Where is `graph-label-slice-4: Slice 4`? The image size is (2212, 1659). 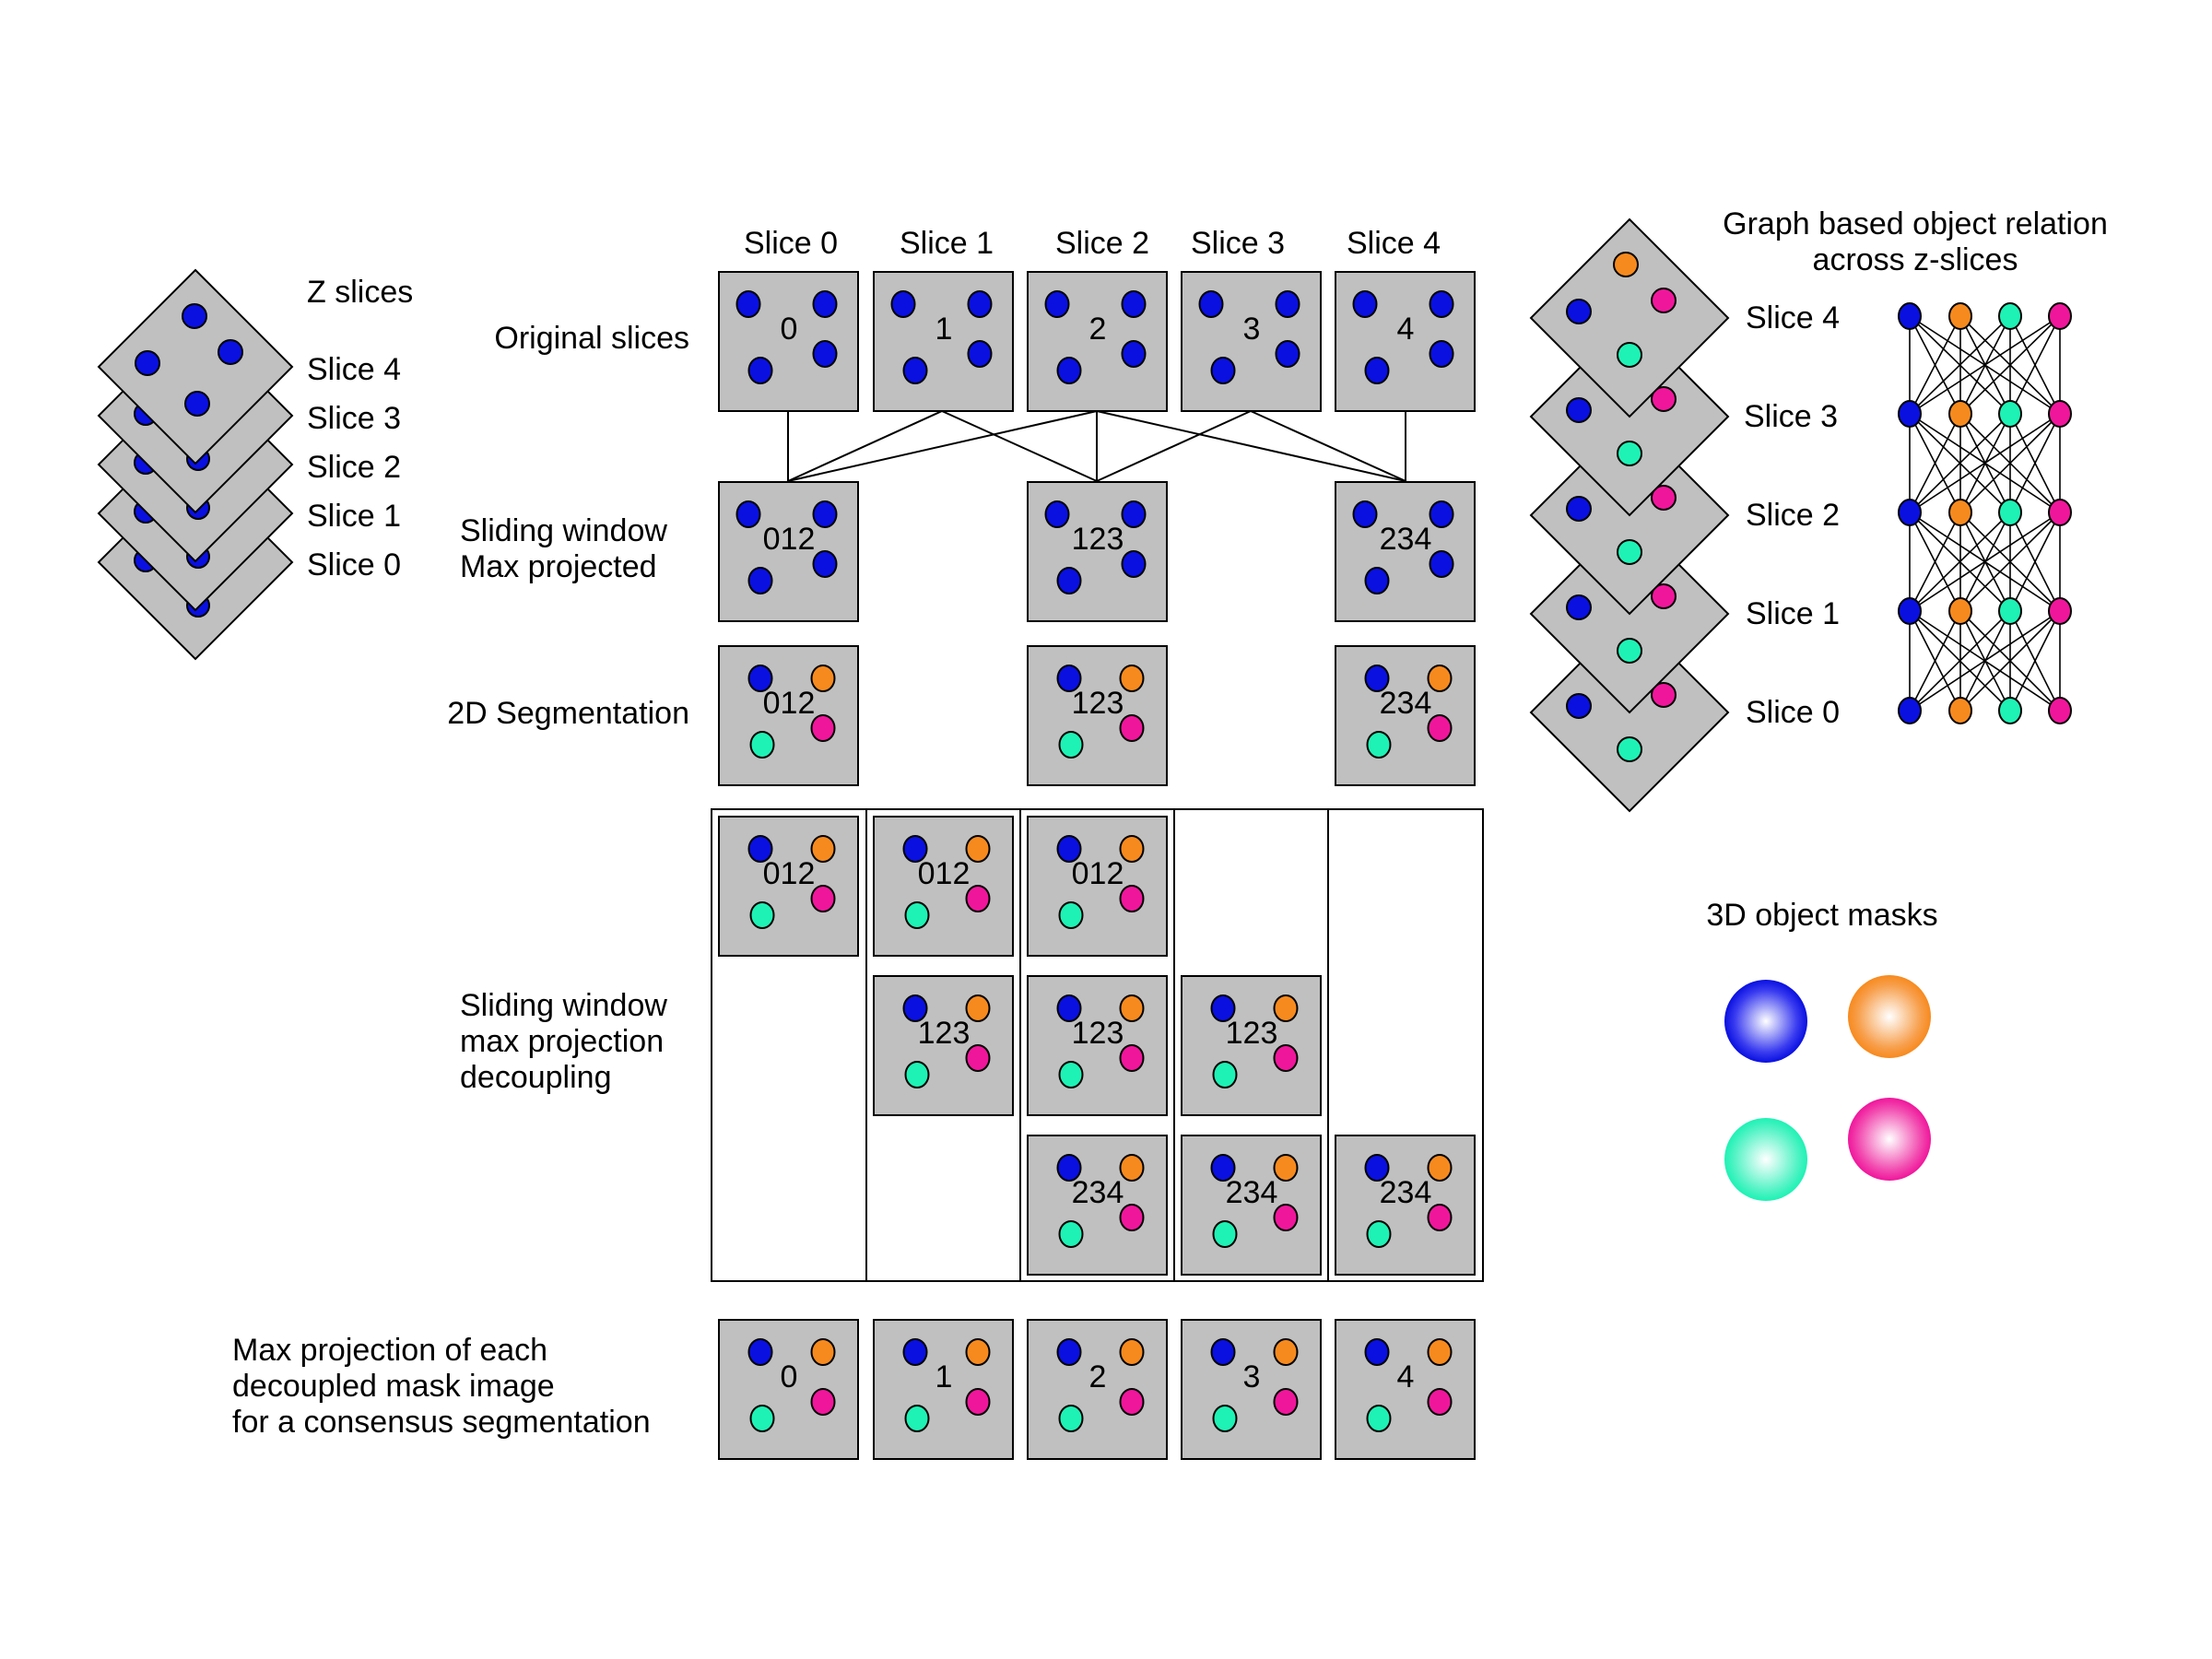
graph-label-slice-4: Slice 4 is located at coordinates (1793, 317).